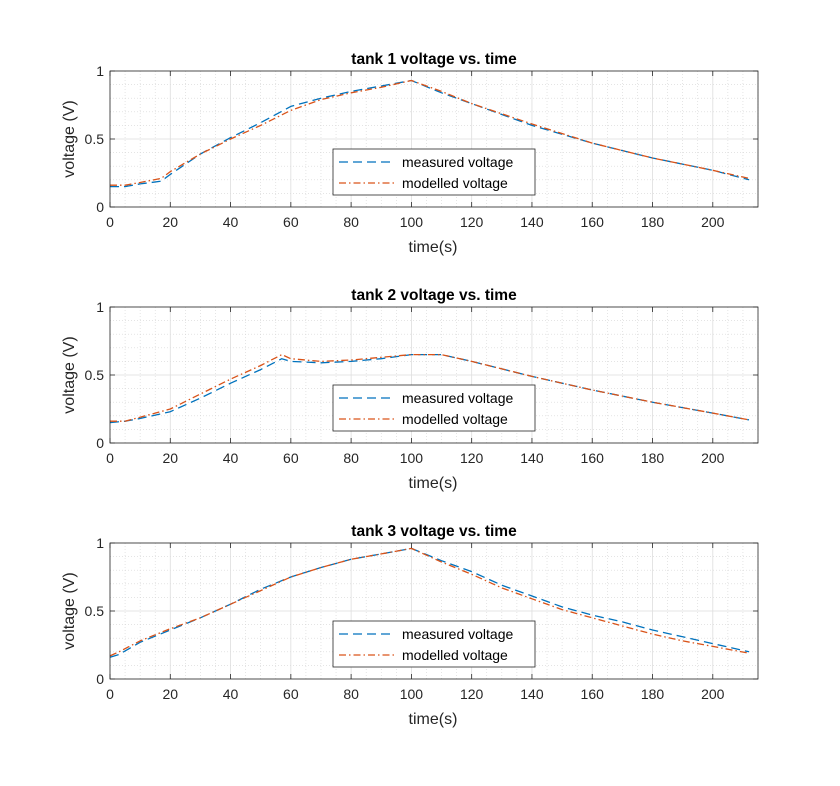  Describe the element at coordinates (434, 295) in the screenshot. I see `chart-title: tank 2 voltage vs. time` at that location.